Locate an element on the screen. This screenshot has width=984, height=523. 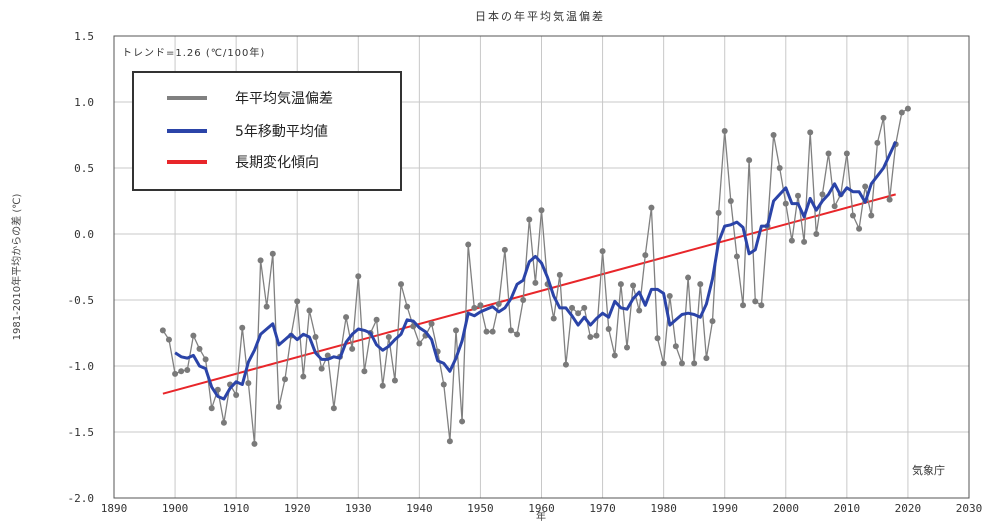
trend-annotation: トレンド=1.26 (℃/100年) is located at coordinates (193, 52).